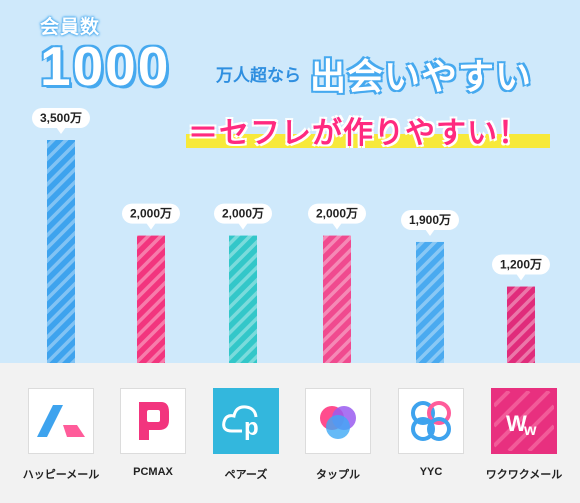 The image size is (580, 503). What do you see at coordinates (61, 421) in the screenshot?
I see `happymail-logo-icon` at bounding box center [61, 421].